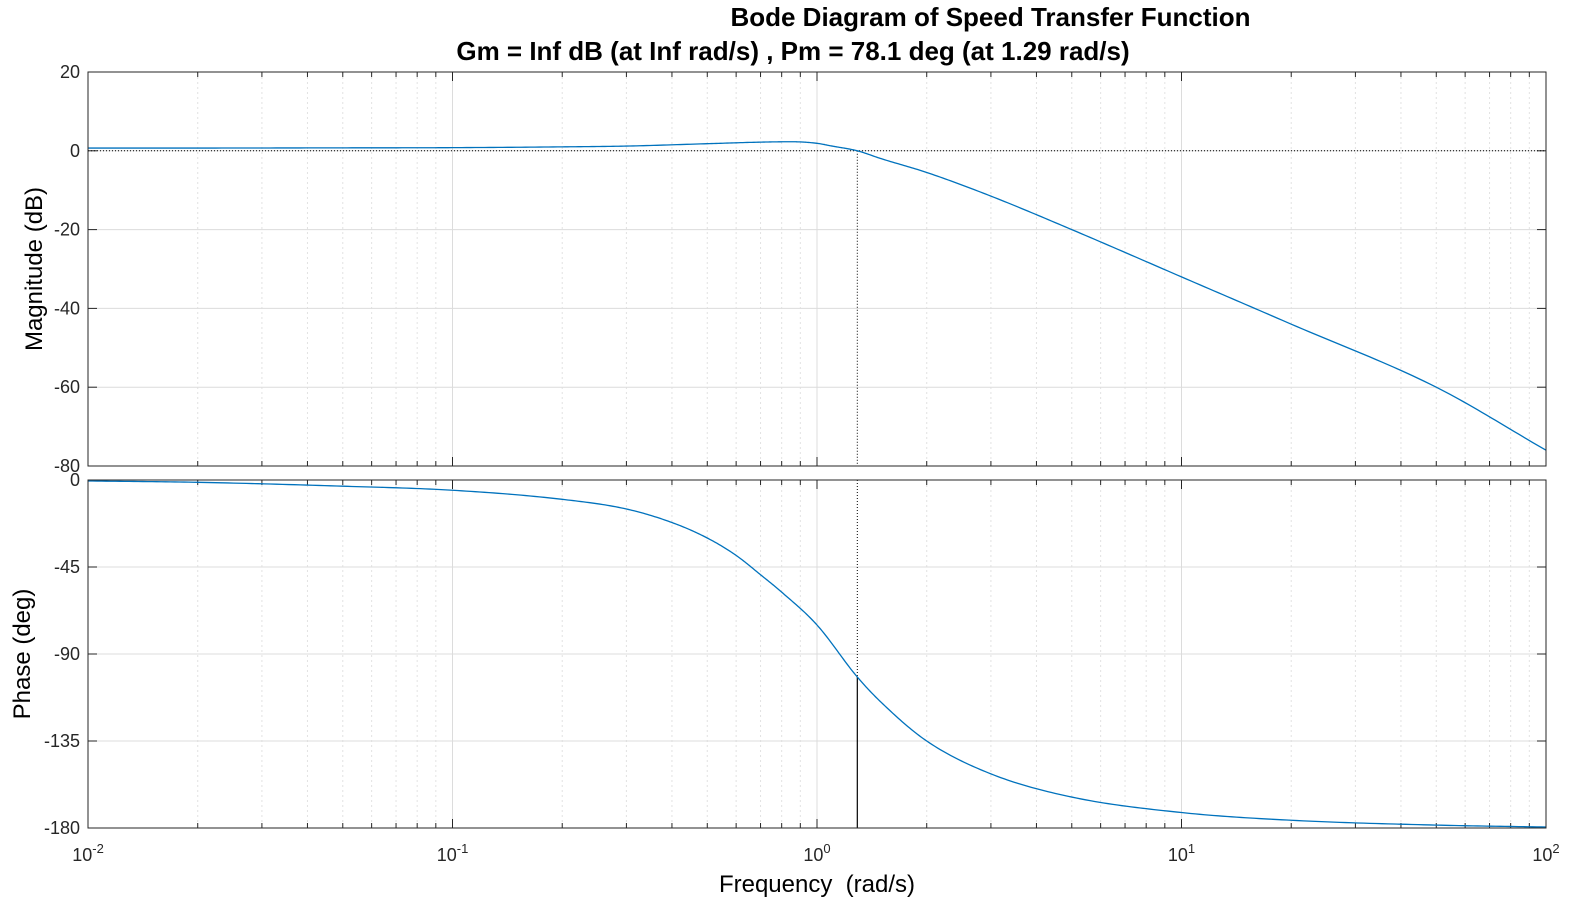  What do you see at coordinates (34, 269) in the screenshot?
I see `magnitude-y-axis-label: Magnitude (dB)` at bounding box center [34, 269].